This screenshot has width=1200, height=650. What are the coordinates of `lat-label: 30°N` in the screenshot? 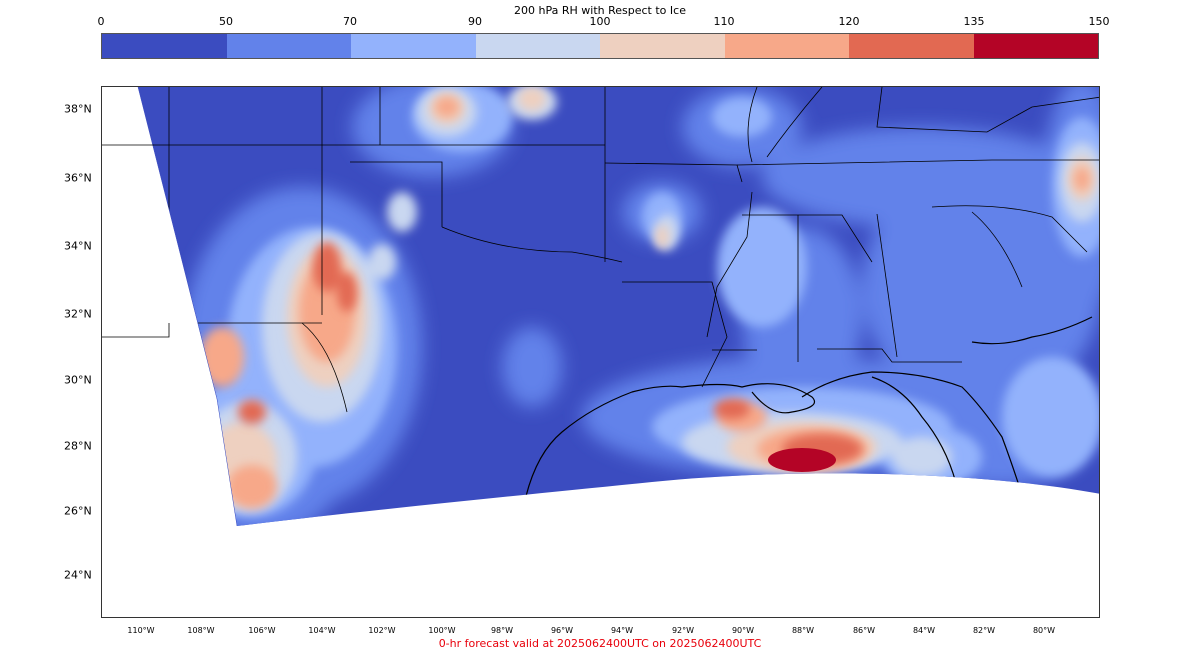 It's located at (78, 380).